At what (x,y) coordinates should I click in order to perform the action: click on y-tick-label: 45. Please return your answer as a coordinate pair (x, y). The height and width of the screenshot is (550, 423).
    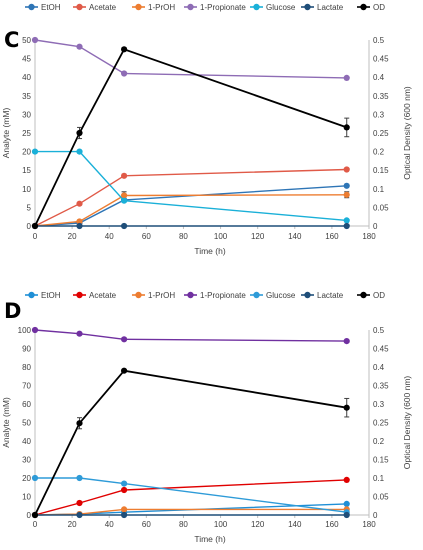
    Looking at the image, I should click on (26, 59).